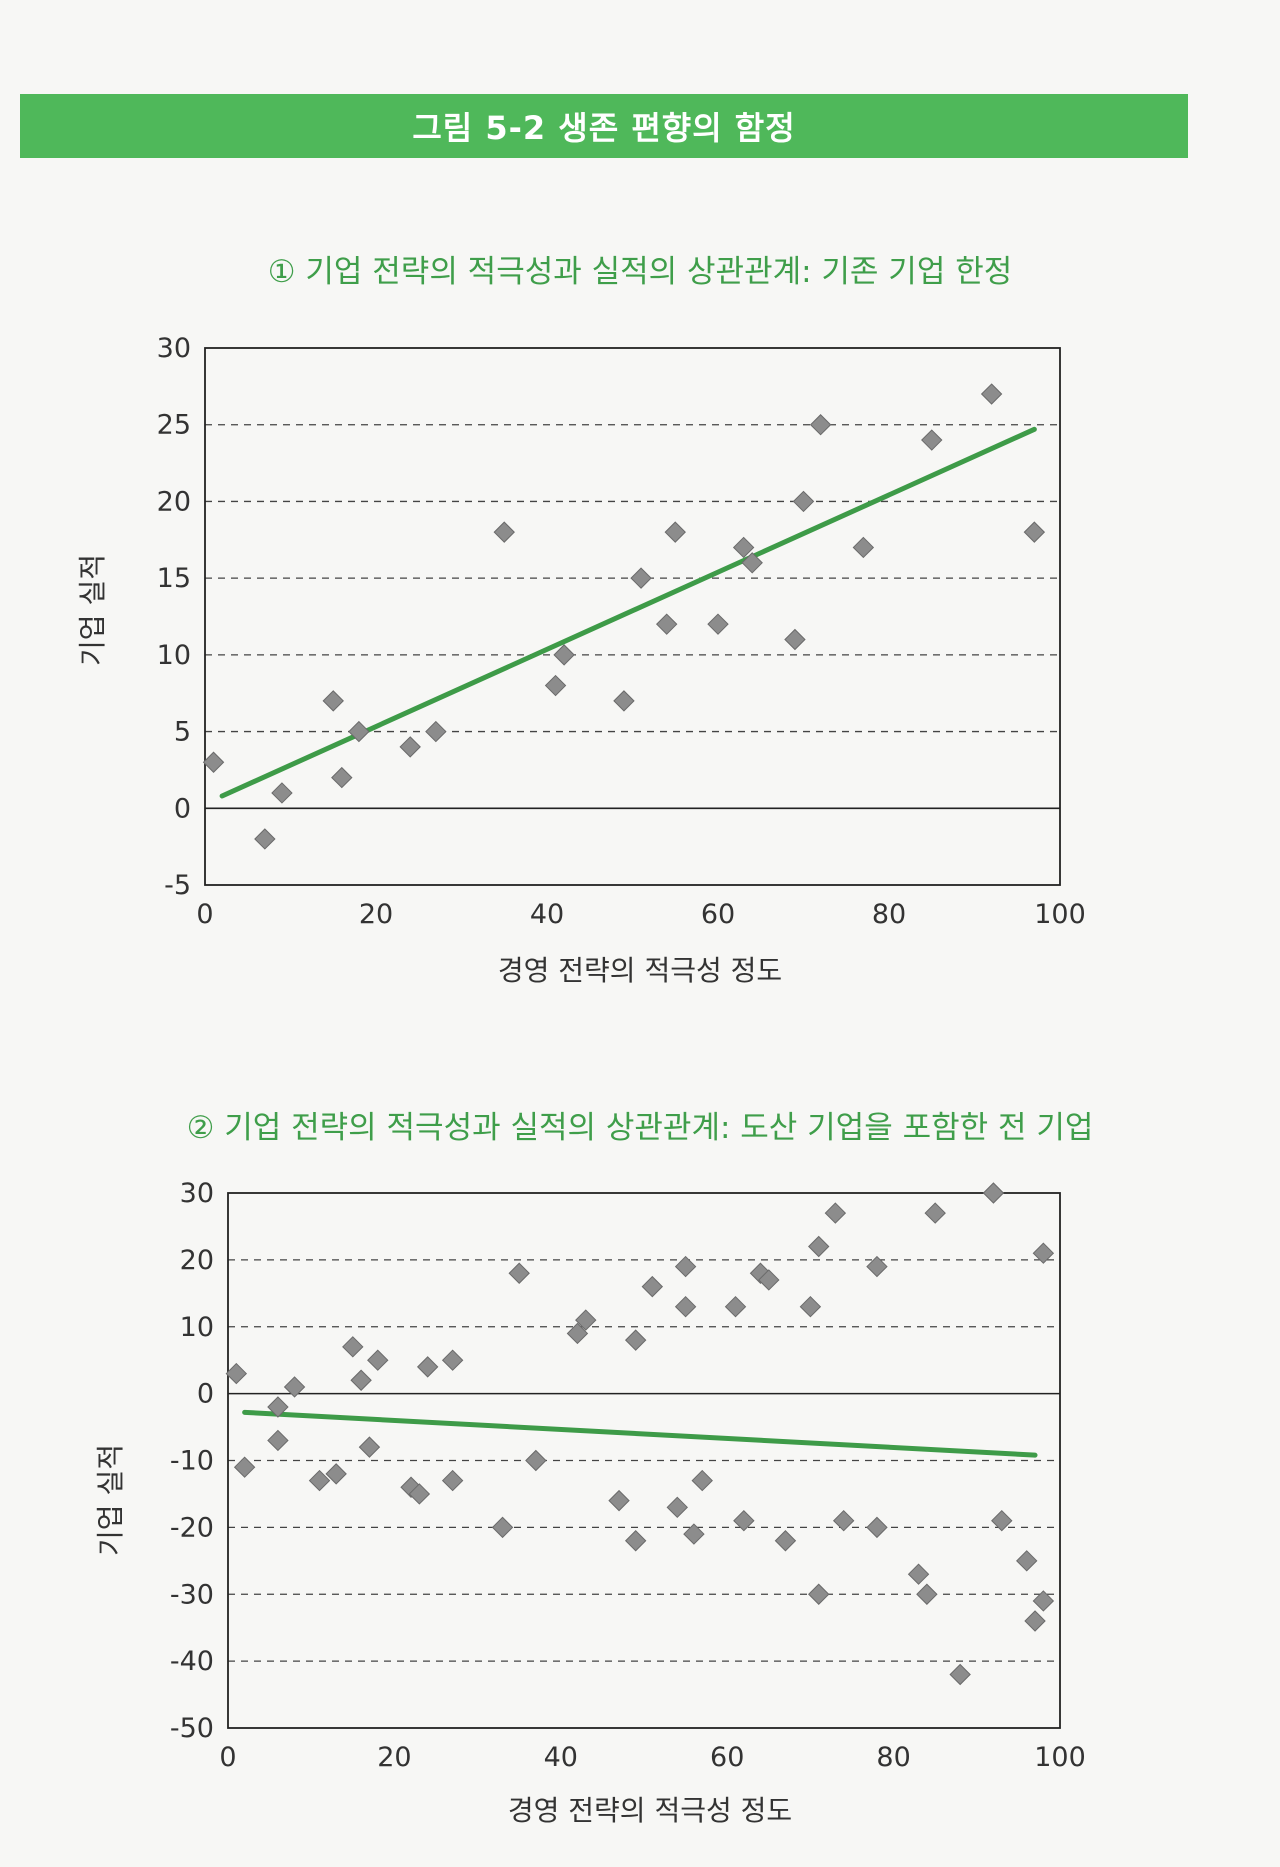 The height and width of the screenshot is (1867, 1280). Describe the element at coordinates (718, 914) in the screenshot. I see `chart-1-x-tick-label: 60` at that location.